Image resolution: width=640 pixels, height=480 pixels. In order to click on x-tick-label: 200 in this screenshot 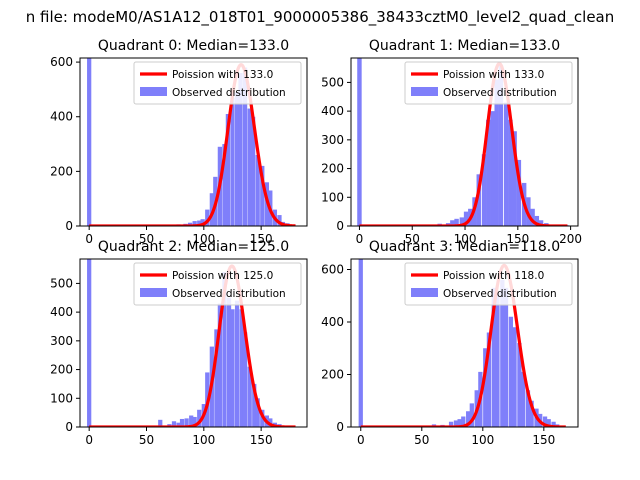, I will do `click(570, 239)`.